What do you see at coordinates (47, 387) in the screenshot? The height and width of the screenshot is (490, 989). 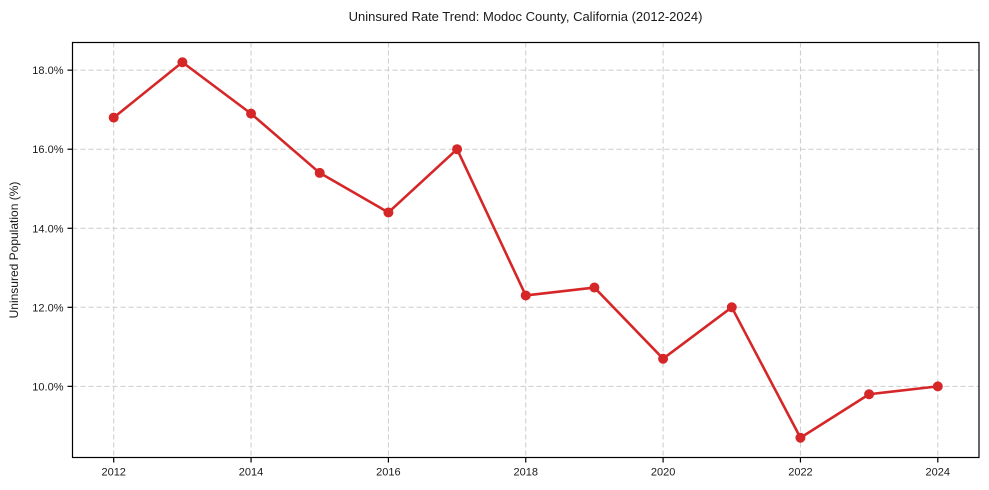 I see `y-tick-label: 10.0%` at bounding box center [47, 387].